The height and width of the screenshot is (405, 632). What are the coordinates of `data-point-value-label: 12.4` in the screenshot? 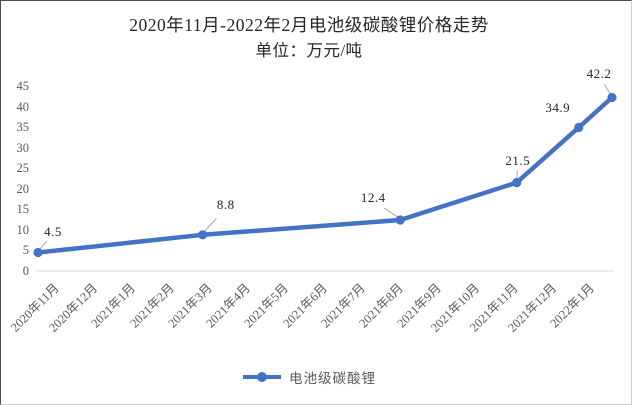 It's located at (373, 198).